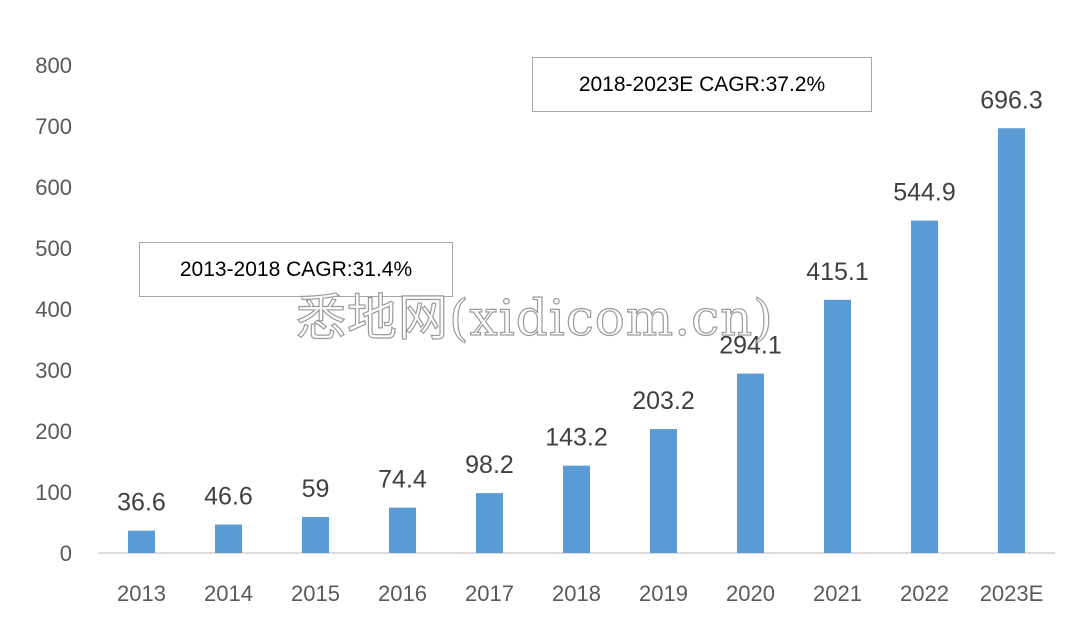 Image resolution: width=1080 pixels, height=631 pixels. What do you see at coordinates (402, 593) in the screenshot?
I see `x-tick-label: 2016` at bounding box center [402, 593].